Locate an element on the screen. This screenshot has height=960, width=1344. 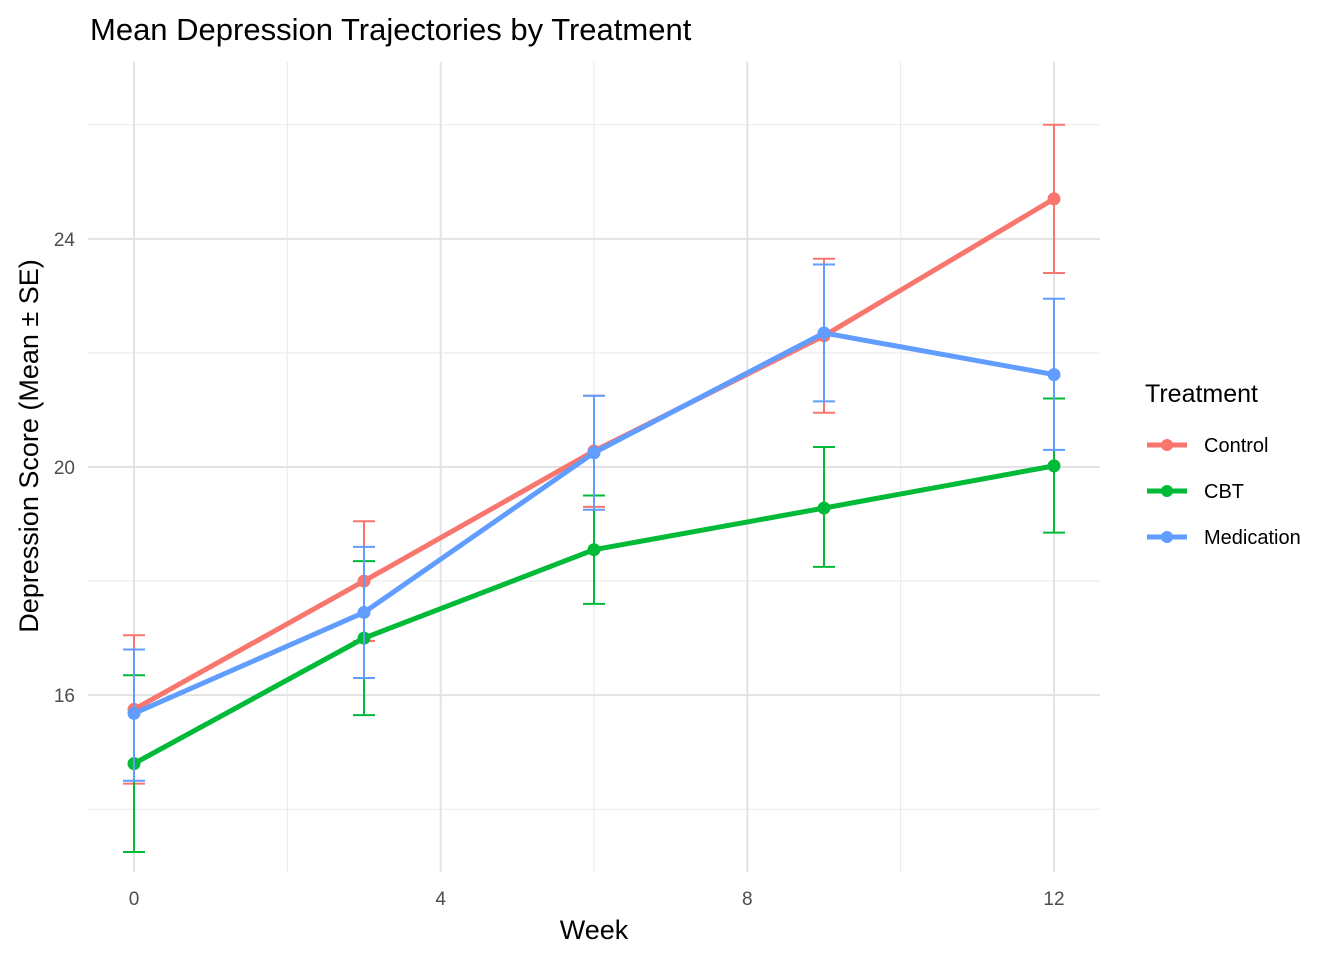
x-tick-label: 4 is located at coordinates (440, 899).